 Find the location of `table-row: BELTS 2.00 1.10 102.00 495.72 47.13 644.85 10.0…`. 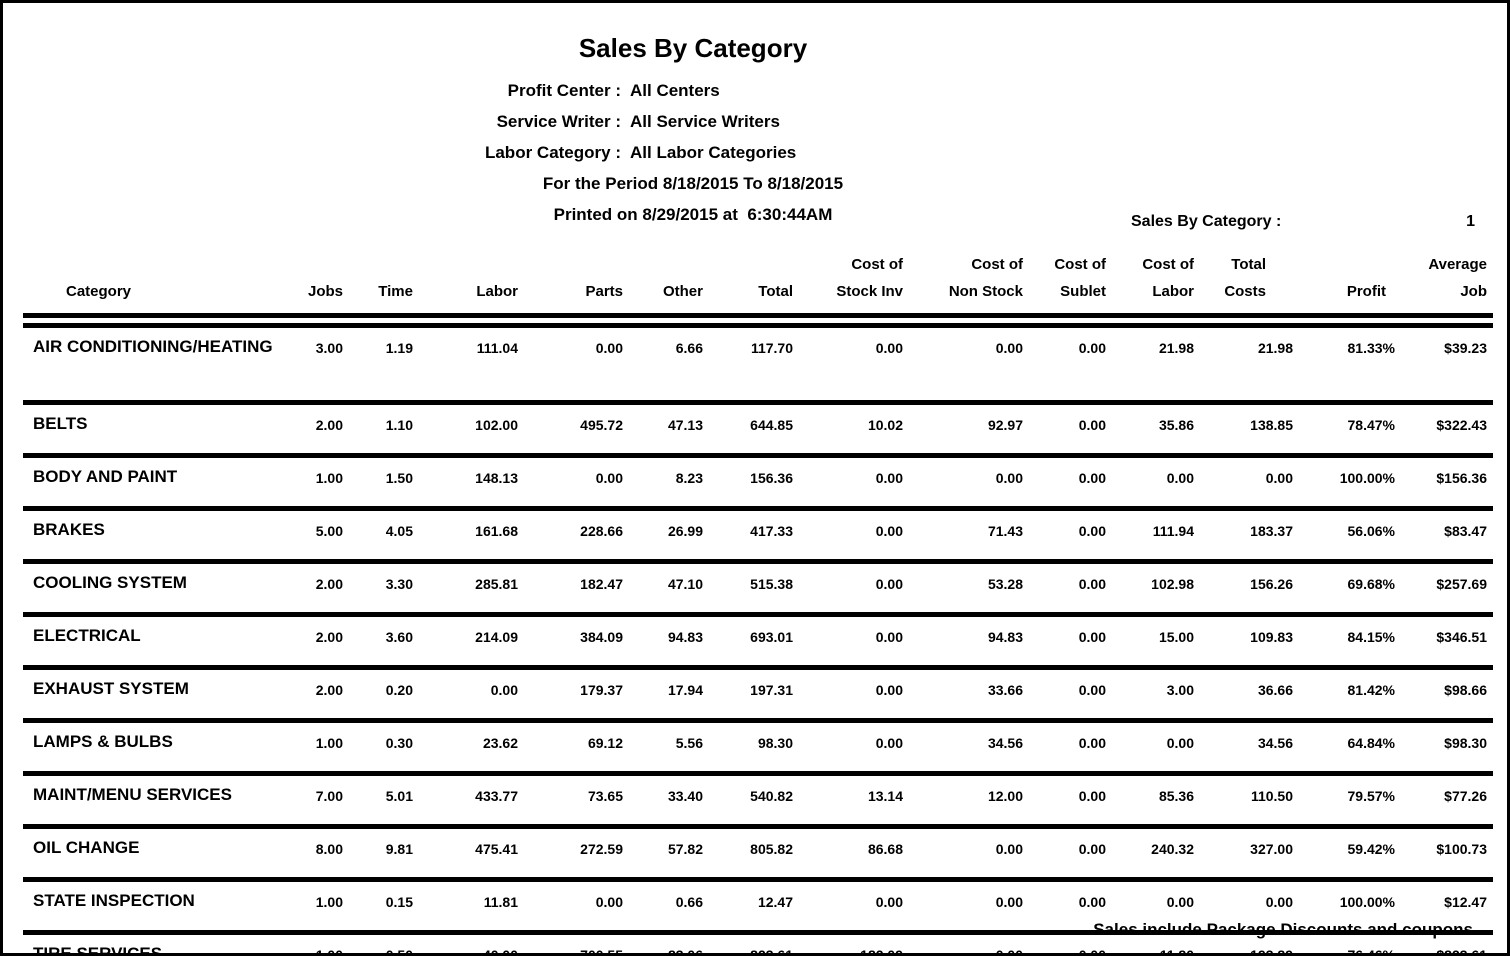

table-row: BELTS 2.00 1.10 102.00 495.72 47.13 644.85 10.0… is located at coordinates (758, 429).